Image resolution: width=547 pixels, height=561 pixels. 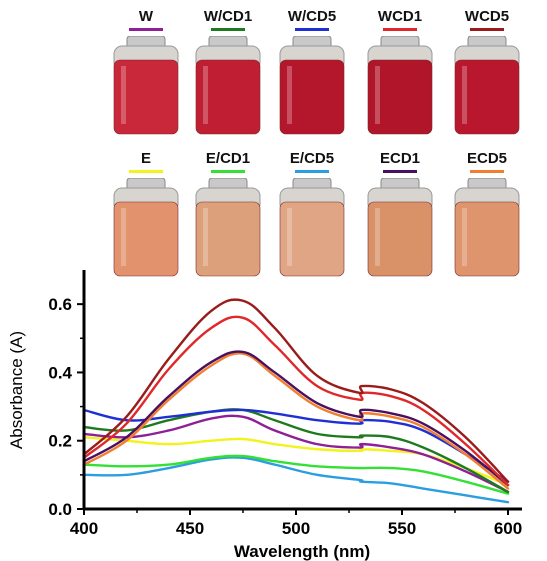 I want to click on series-line-w-cd5, so click(x=296, y=445).